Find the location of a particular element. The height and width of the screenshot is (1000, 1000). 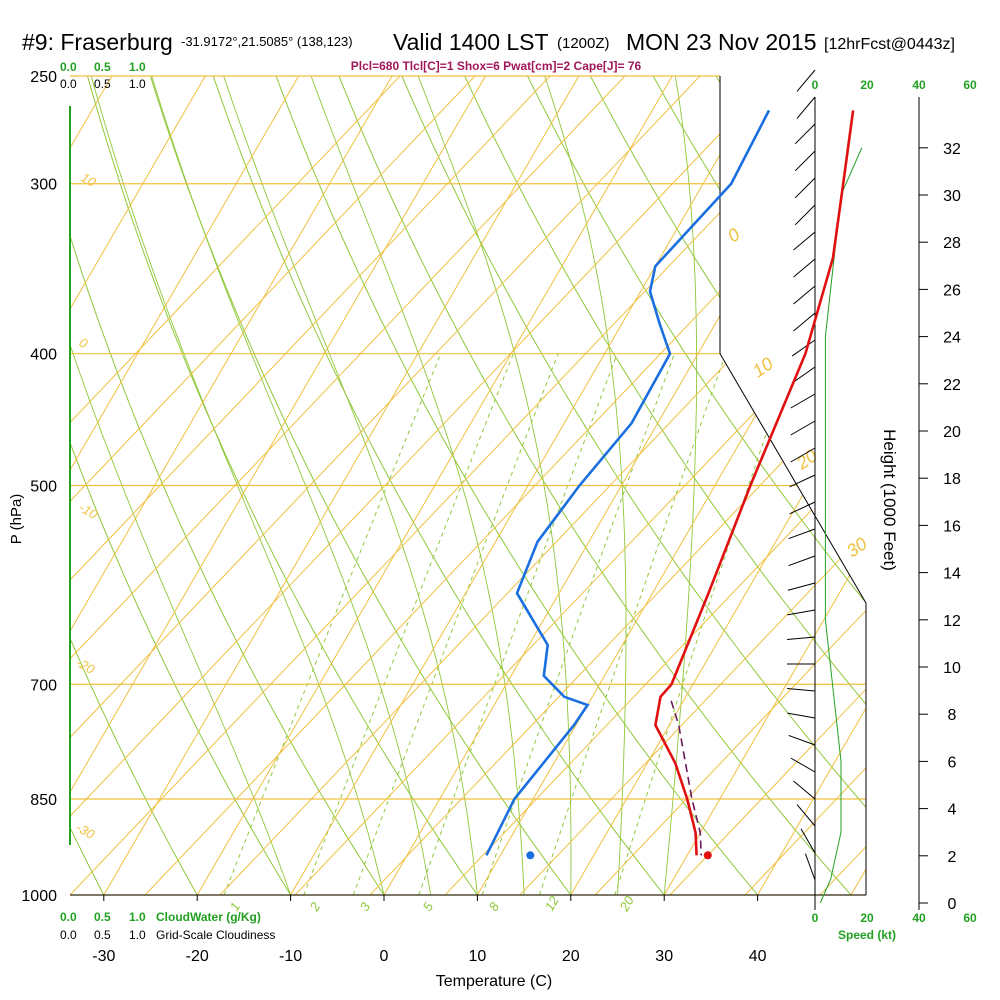

temp-tick-label: 0 is located at coordinates (384, 956).